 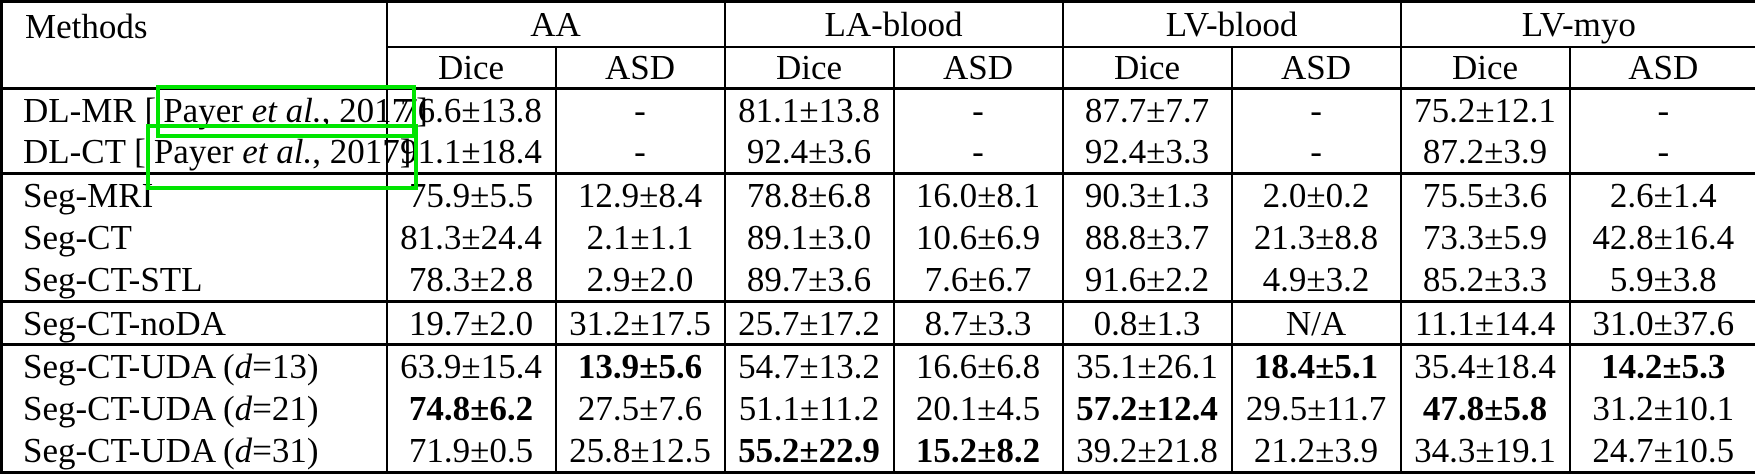 I want to click on value-cell: 92.4±3.6, so click(x=808, y=152).